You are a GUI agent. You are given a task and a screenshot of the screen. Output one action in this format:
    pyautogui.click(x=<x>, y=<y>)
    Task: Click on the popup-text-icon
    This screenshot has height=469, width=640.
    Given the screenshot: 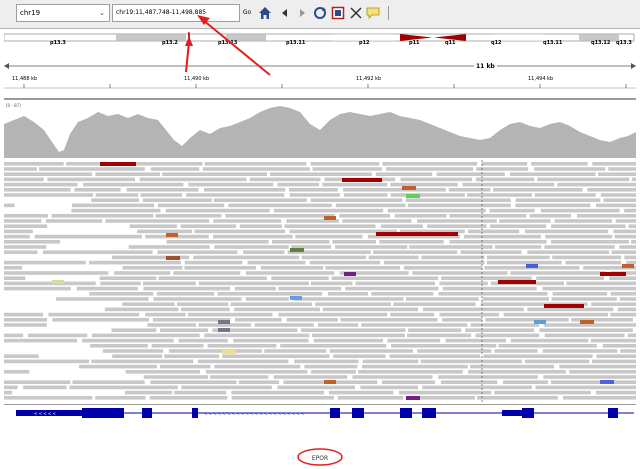 What is the action you would take?
    pyautogui.click(x=373, y=13)
    